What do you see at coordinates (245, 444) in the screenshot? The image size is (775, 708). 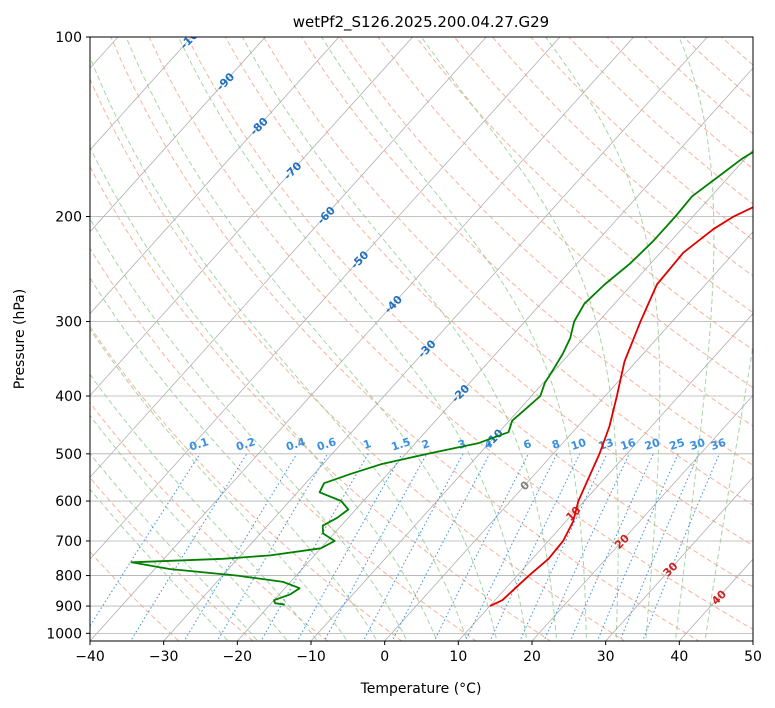 I see `mixing-ratio-label: 0.2` at bounding box center [245, 444].